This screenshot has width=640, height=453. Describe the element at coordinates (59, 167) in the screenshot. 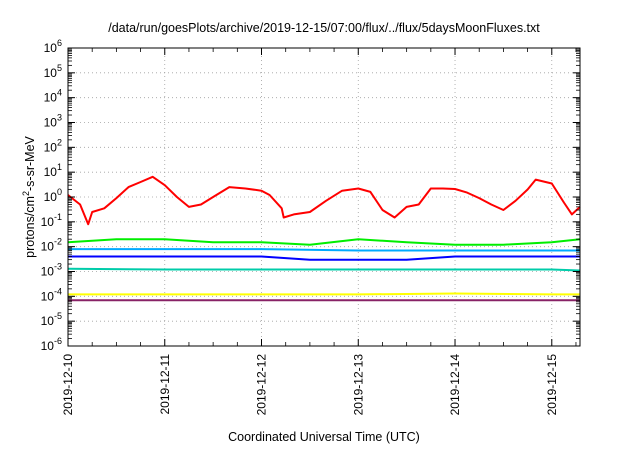

I see `y-tick-label-exp: 1` at that location.